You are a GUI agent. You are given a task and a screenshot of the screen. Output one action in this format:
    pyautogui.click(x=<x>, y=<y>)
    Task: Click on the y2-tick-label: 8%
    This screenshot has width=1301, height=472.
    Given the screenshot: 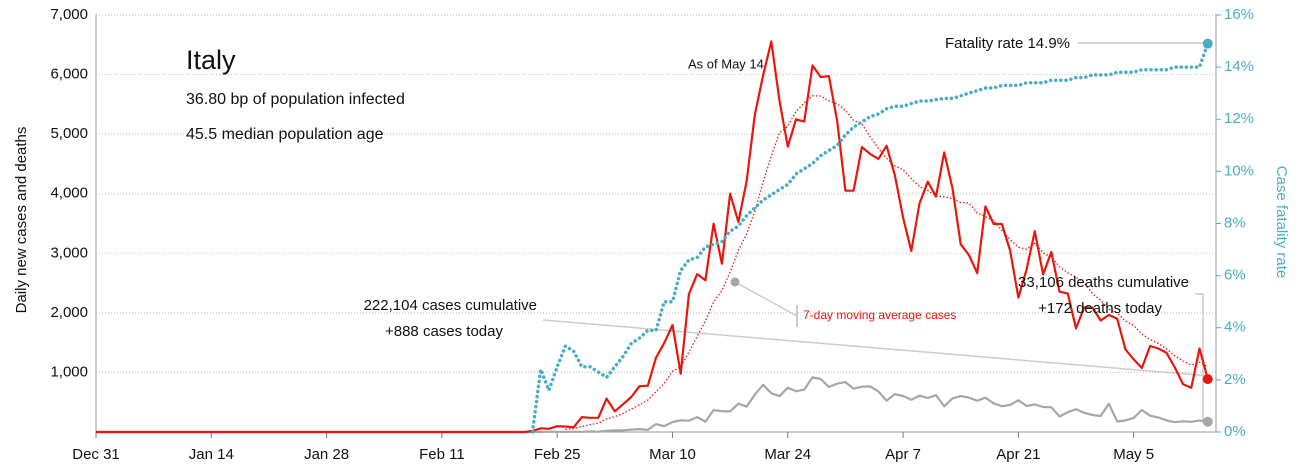 What is the action you would take?
    pyautogui.click(x=1235, y=222)
    